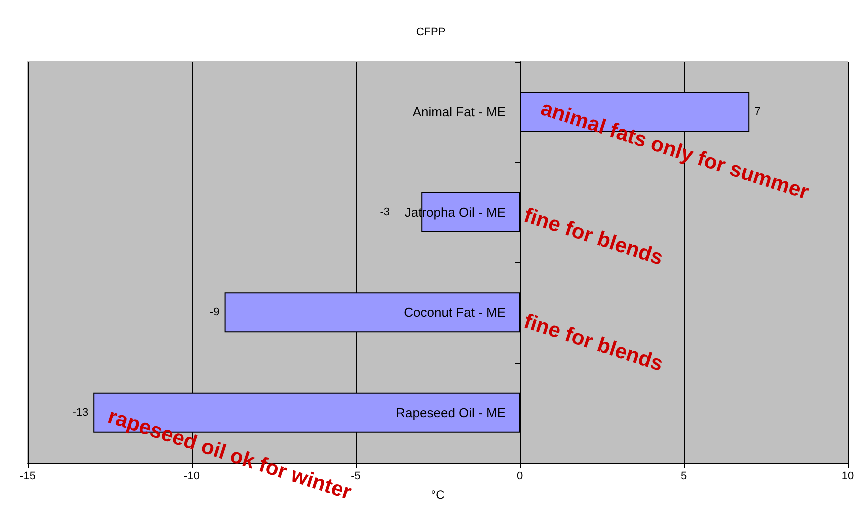  What do you see at coordinates (385, 212) in the screenshot?
I see `data-label: -3` at bounding box center [385, 212].